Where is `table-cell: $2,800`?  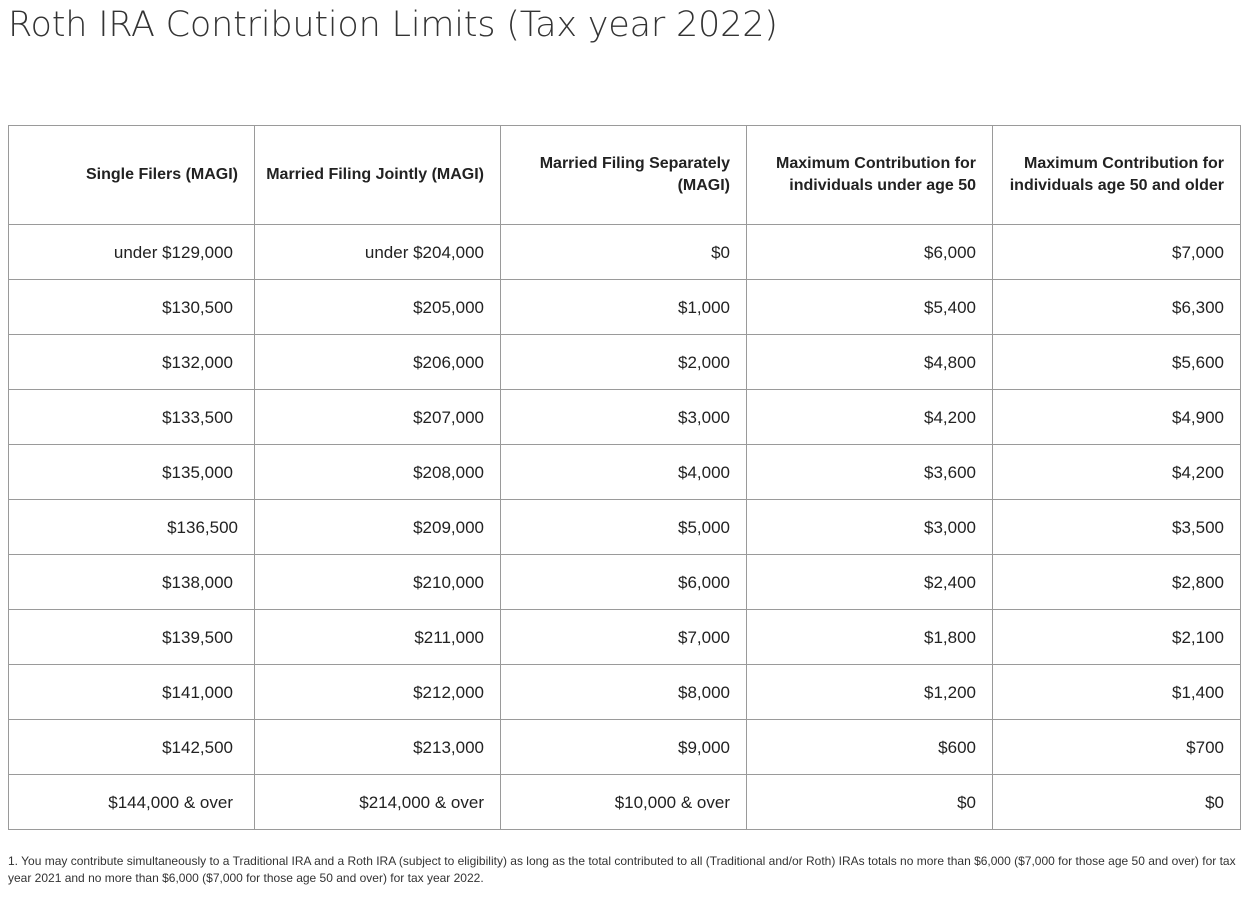
table-cell: $2,800 is located at coordinates (1116, 582).